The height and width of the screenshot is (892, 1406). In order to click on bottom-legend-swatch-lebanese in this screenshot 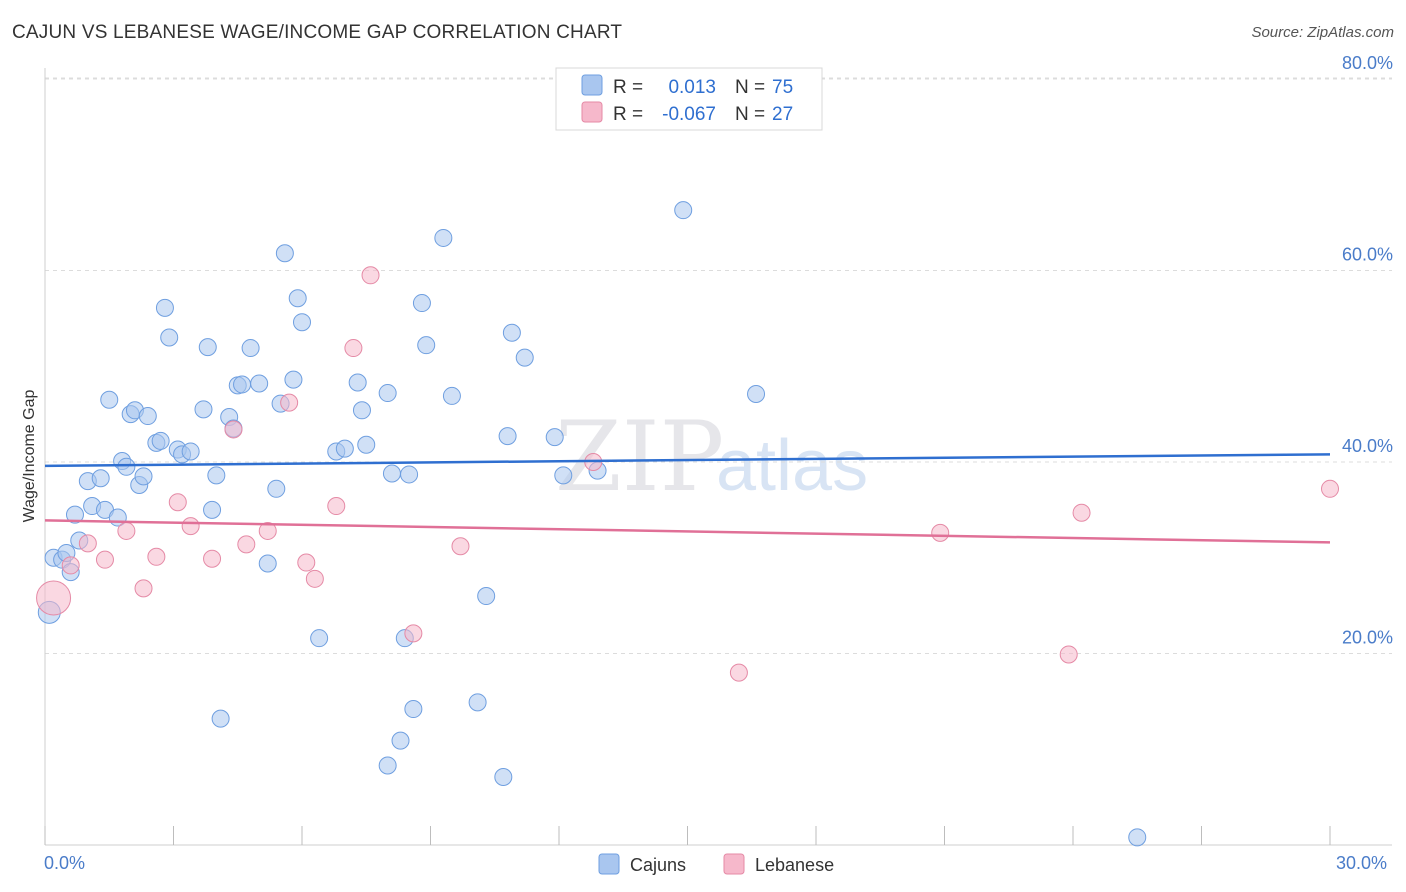, I will do `click(734, 864)`.